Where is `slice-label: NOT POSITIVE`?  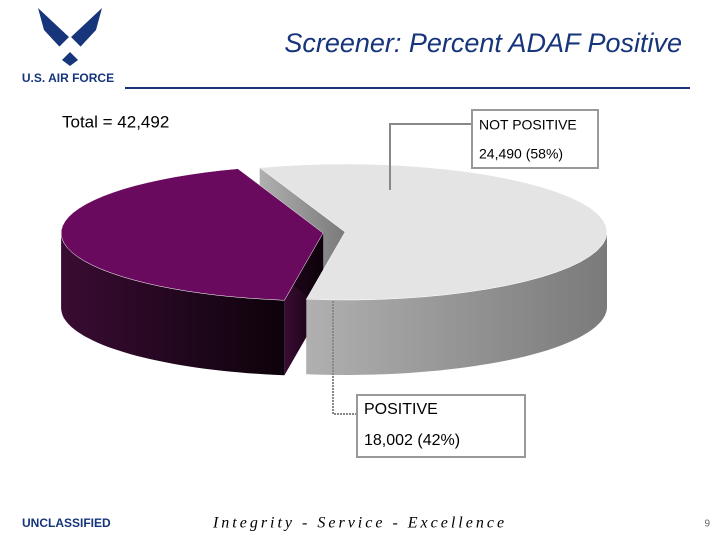 slice-label: NOT POSITIVE is located at coordinates (528, 125).